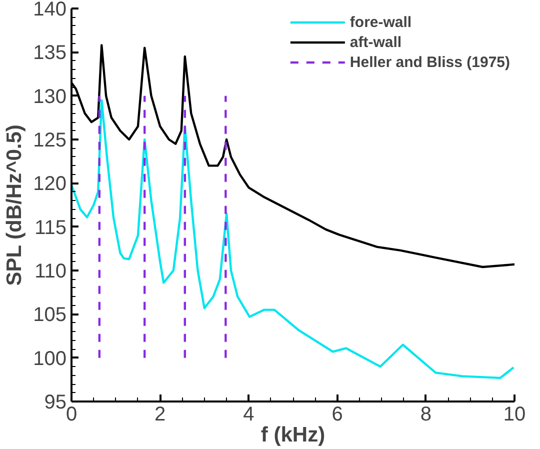 Image resolution: width=540 pixels, height=449 pixels. Describe the element at coordinates (72, 415) in the screenshot. I see `x-tick-label: 0` at that location.